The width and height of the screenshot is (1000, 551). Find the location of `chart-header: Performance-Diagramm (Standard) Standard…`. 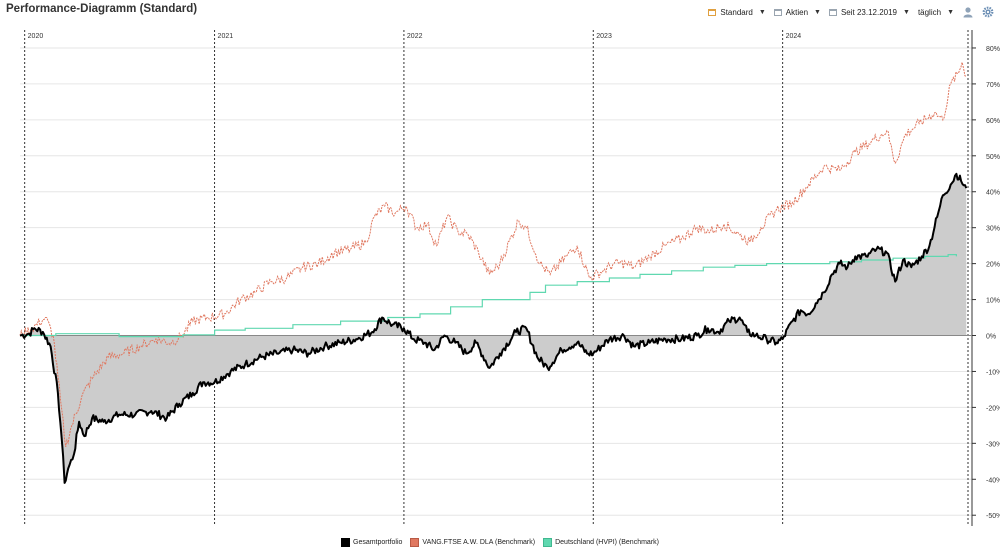

chart-header: Performance-Diagramm (Standard) Standard… is located at coordinates (500, 12).